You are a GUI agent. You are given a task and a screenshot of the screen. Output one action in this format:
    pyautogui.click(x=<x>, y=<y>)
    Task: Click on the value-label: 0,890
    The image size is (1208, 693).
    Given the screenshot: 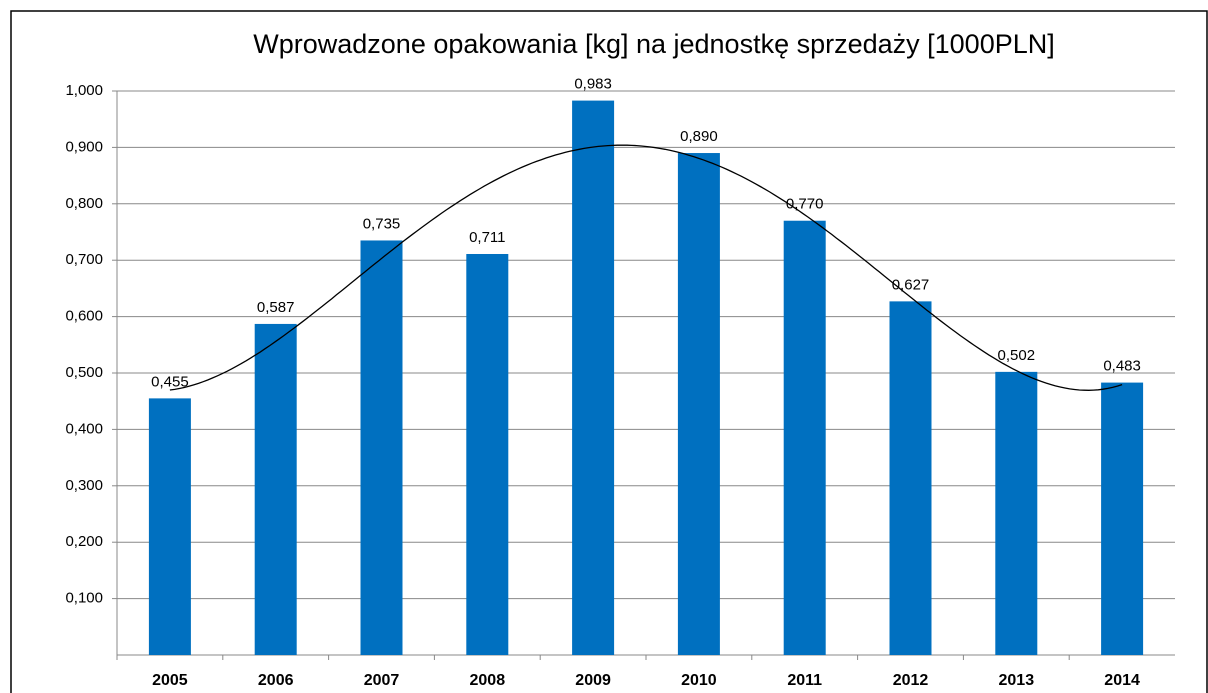 What is the action you would take?
    pyautogui.click(x=699, y=136)
    